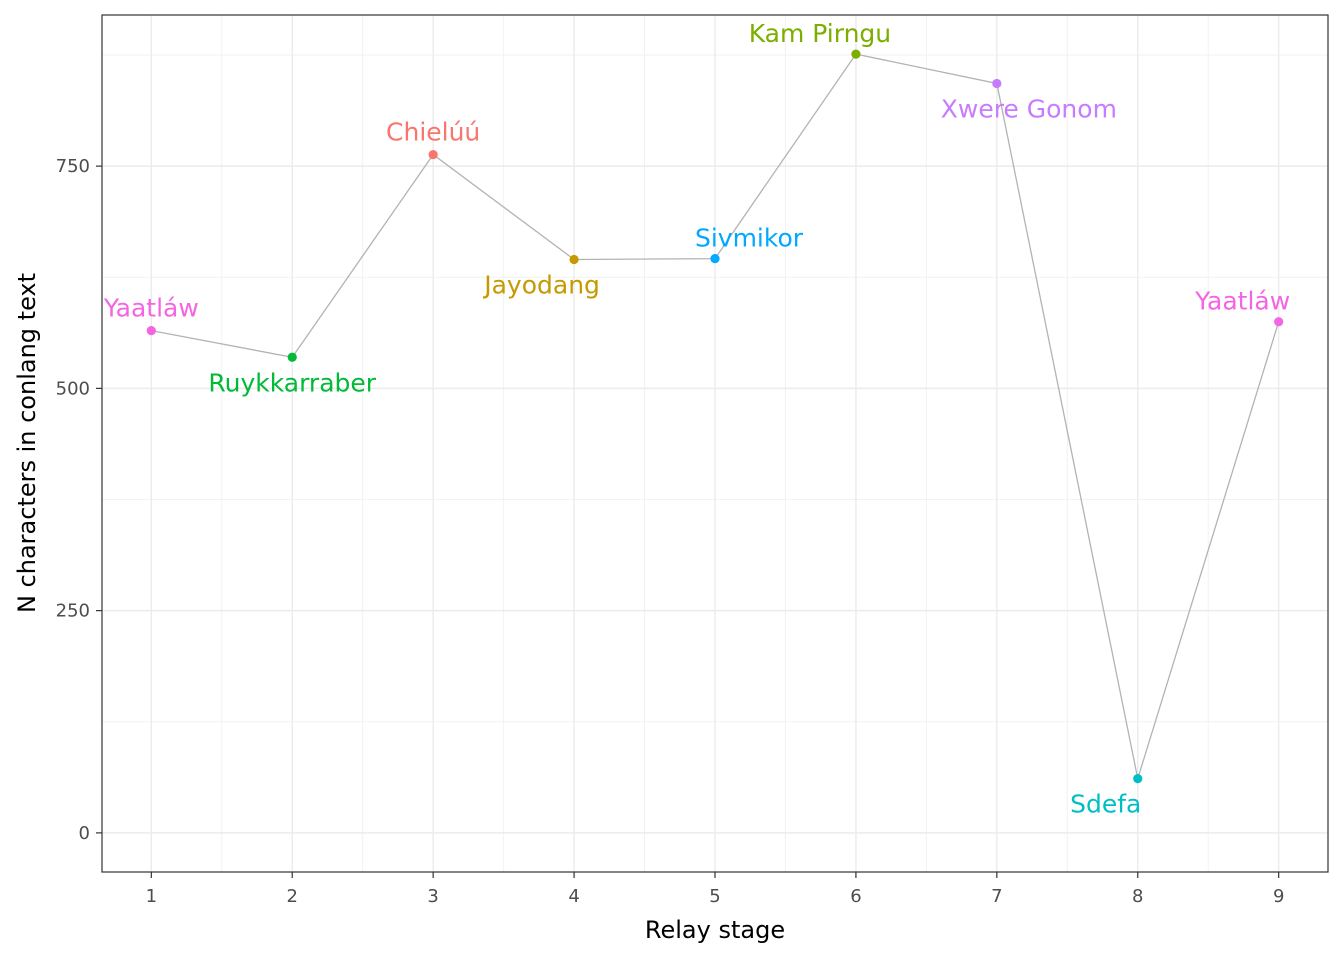 Image resolution: width=1344 pixels, height=960 pixels. Describe the element at coordinates (73, 166) in the screenshot. I see `y-tick-label: 750` at that location.